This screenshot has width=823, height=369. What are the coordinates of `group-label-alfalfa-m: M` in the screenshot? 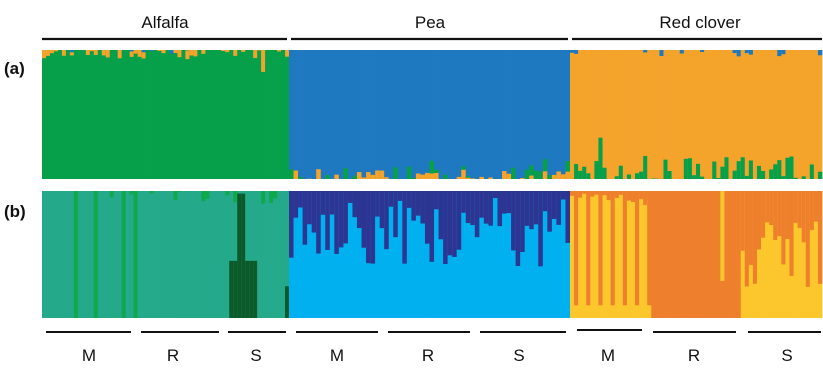 It's located at (89, 355).